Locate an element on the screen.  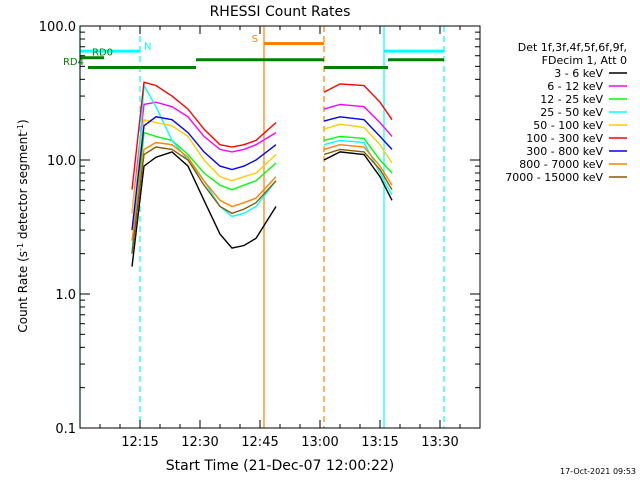
state-label-rd4: RD4 is located at coordinates (73, 62).